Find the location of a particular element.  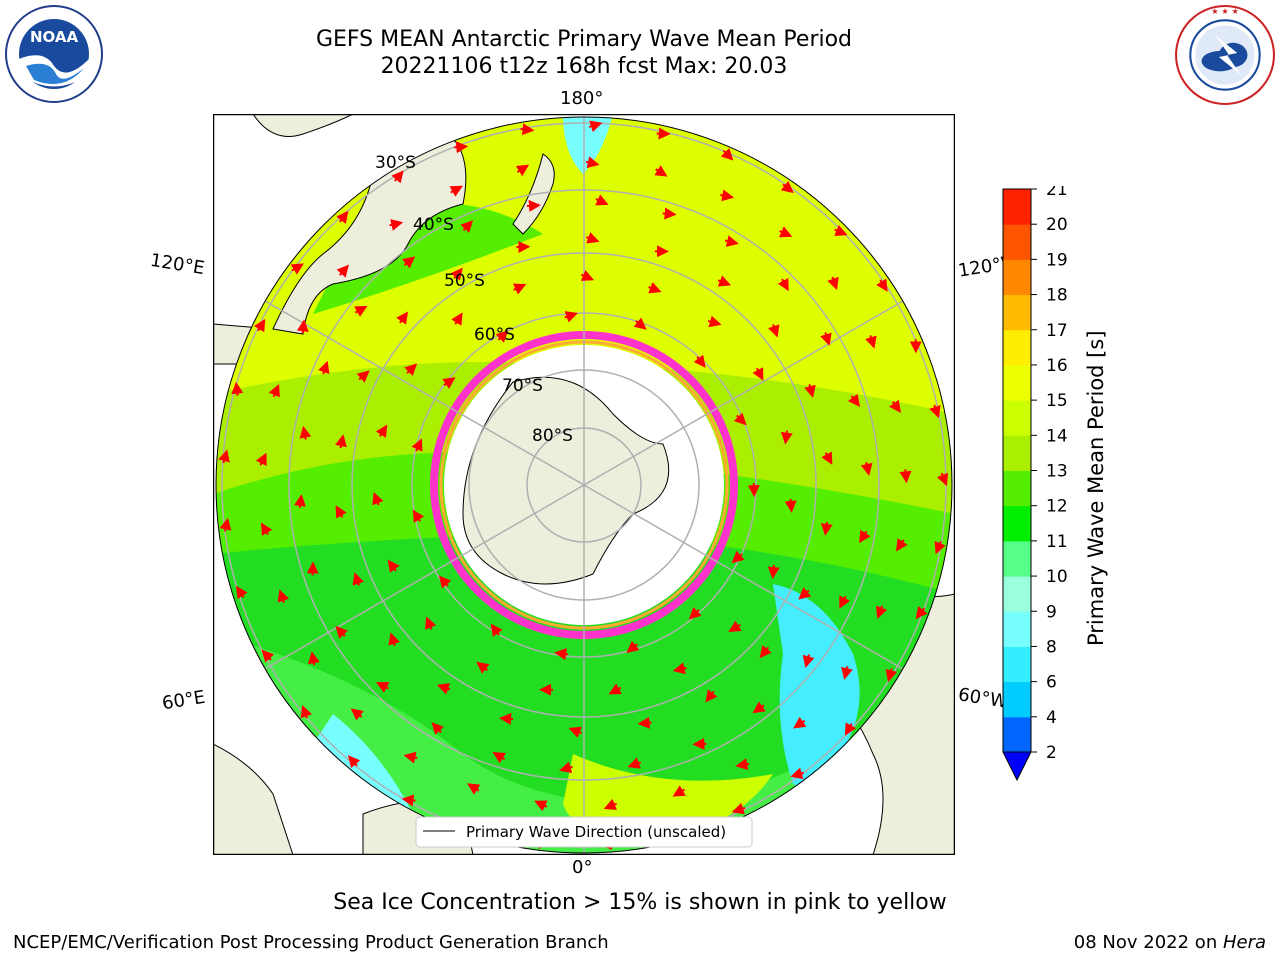

colorbar-tick-label: 11 is located at coordinates (1057, 542).